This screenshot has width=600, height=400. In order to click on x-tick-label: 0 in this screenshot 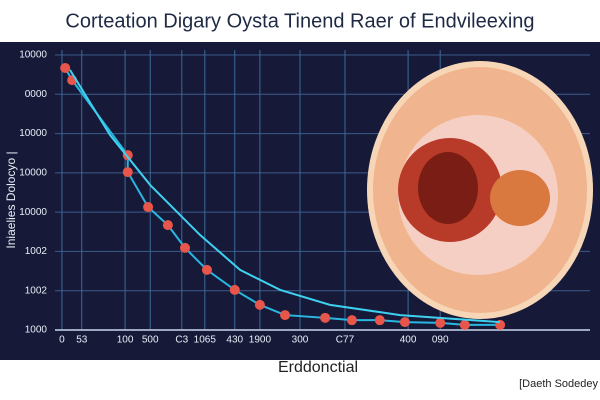, I will do `click(62, 340)`.